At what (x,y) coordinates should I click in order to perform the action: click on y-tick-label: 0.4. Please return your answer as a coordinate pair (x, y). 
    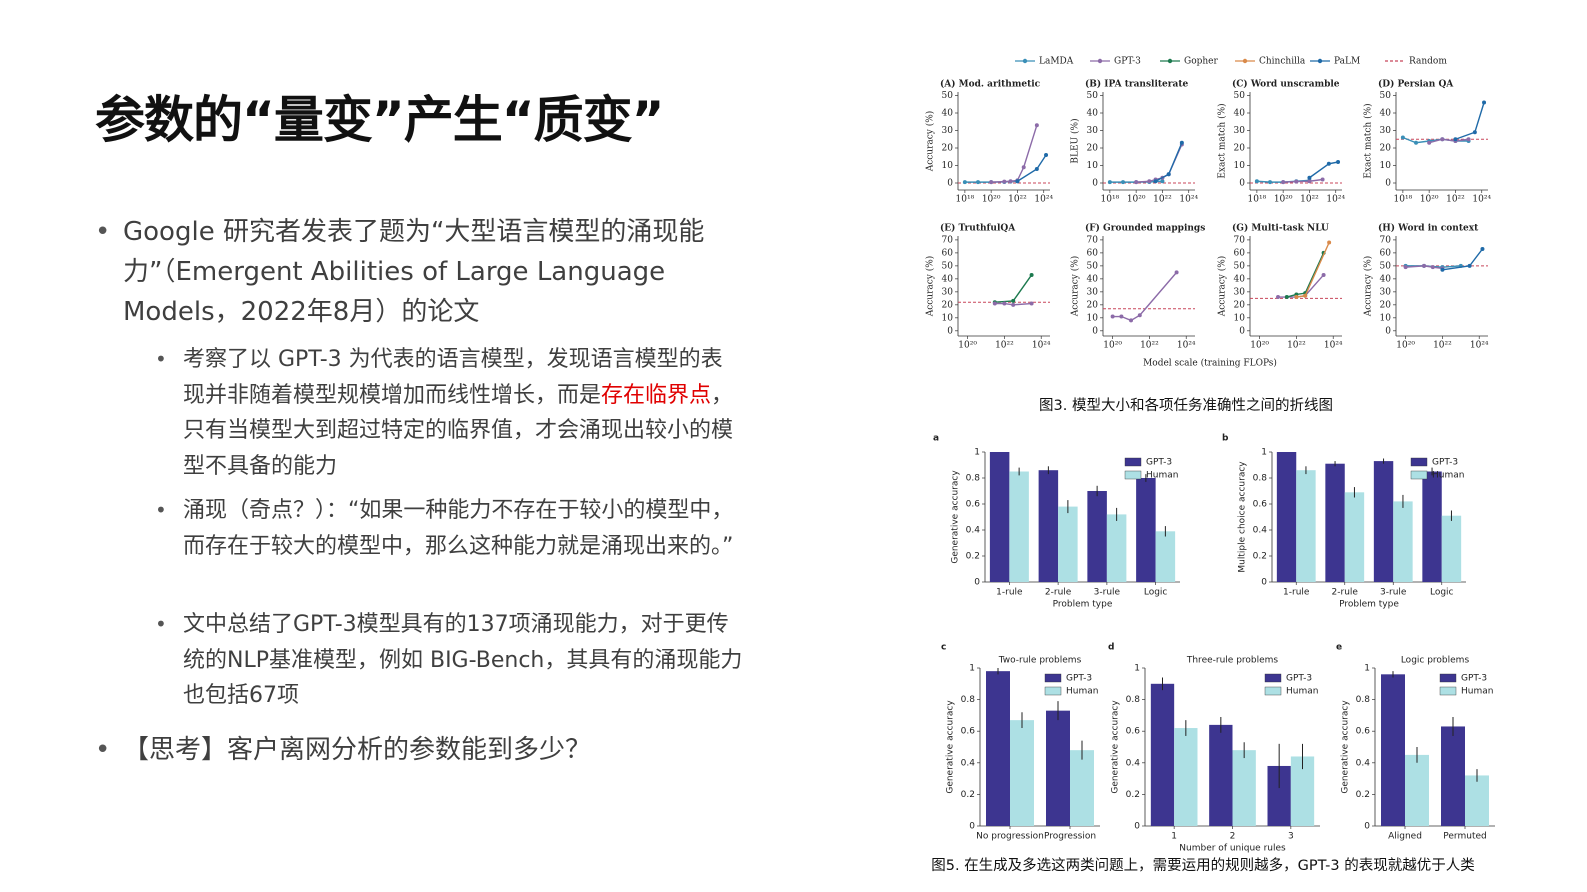
    Looking at the image, I should click on (1133, 763).